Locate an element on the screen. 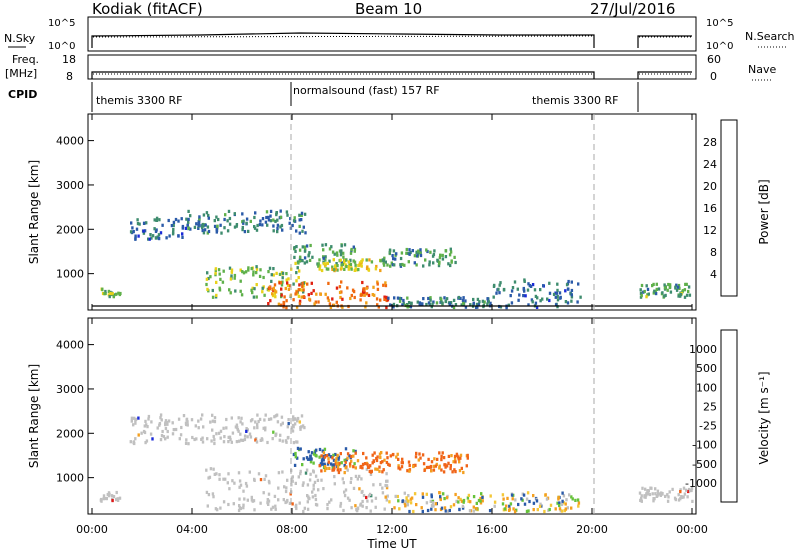 The height and width of the screenshot is (554, 800). freq-trace is located at coordinates (391, 75).